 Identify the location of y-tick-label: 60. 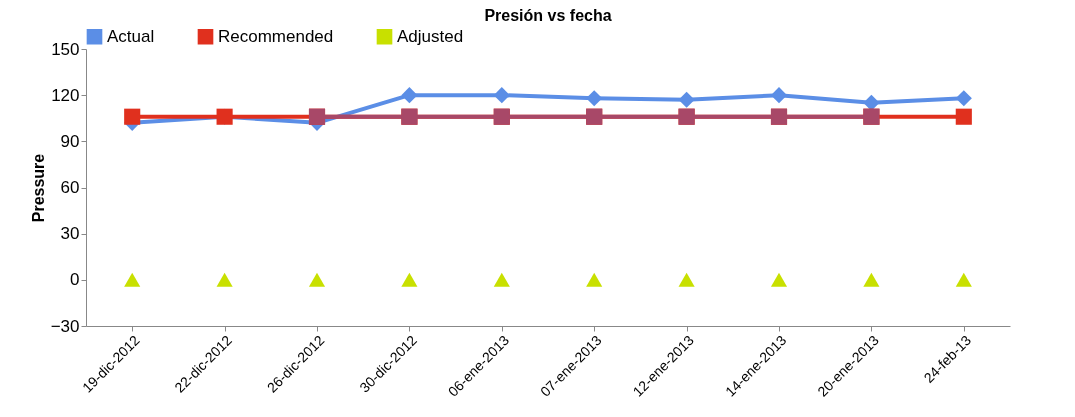
(70, 187).